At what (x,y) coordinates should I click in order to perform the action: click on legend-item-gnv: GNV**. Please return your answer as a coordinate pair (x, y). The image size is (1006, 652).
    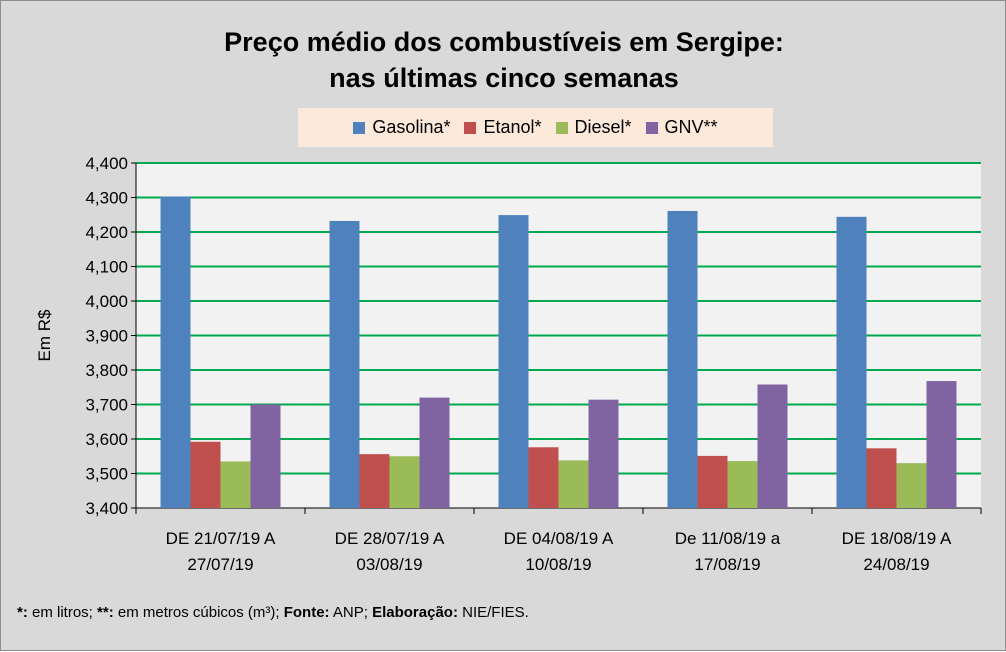
    Looking at the image, I should click on (681, 127).